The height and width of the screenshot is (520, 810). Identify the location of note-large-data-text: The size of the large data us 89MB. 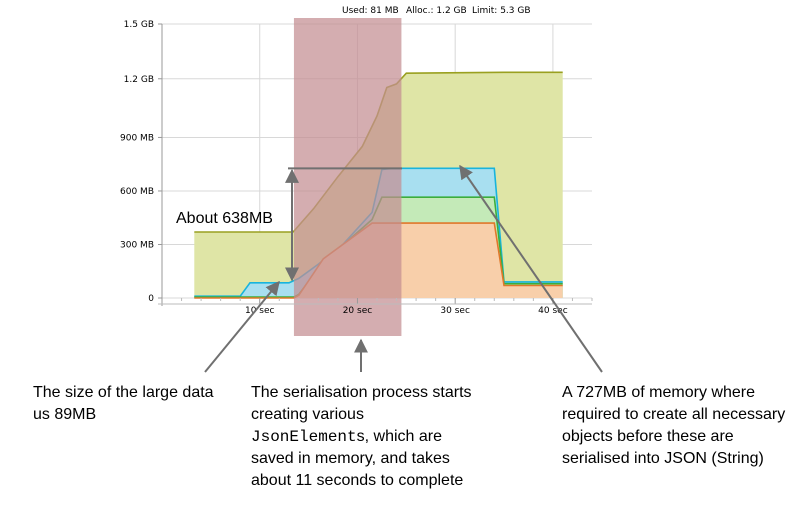
(123, 403).